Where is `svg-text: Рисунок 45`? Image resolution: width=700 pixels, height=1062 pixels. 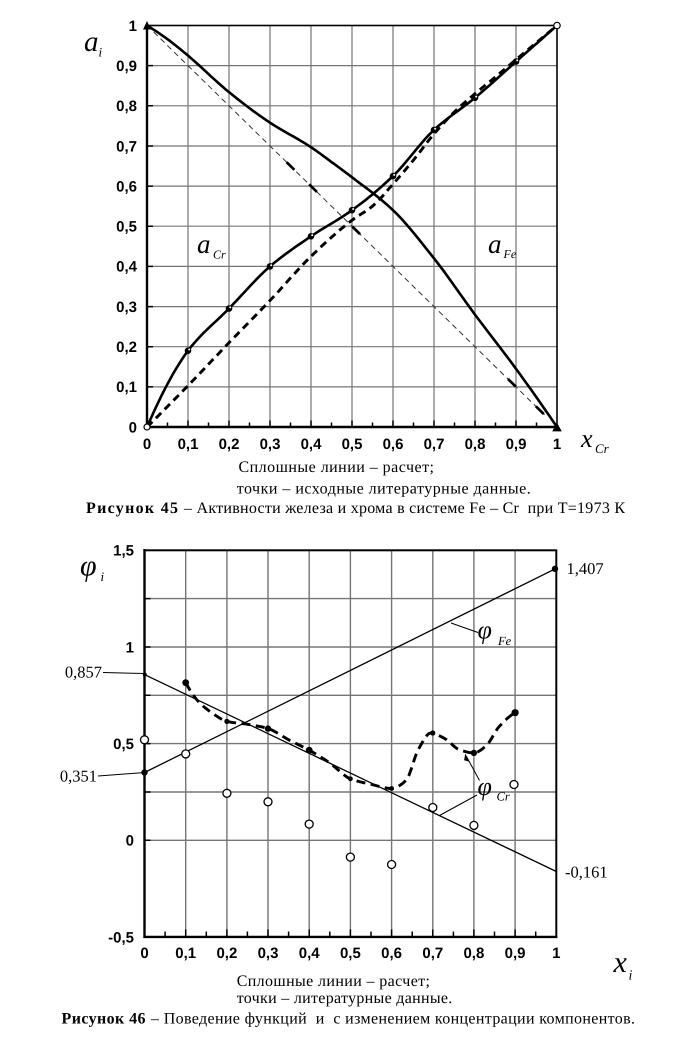 svg-text: Рисунок 45 is located at coordinates (132, 508).